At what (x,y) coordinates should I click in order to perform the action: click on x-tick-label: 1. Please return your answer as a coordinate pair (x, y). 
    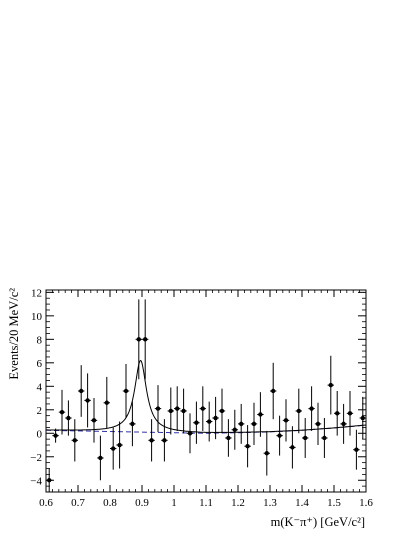
    Looking at the image, I should click on (174, 503).